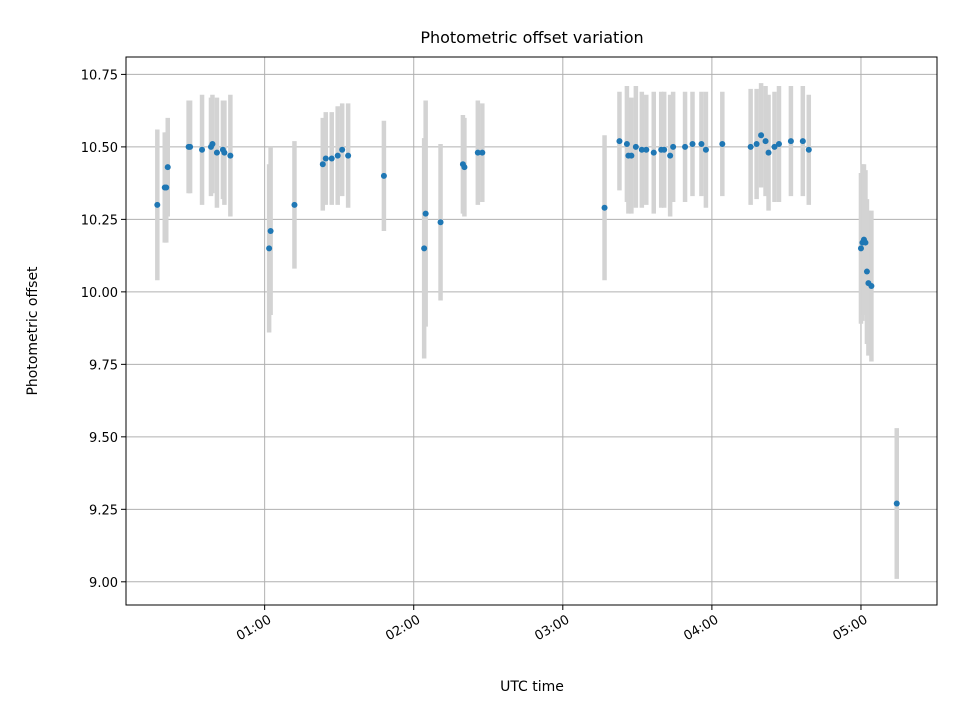 The height and width of the screenshot is (720, 960). Describe the element at coordinates (701, 628) in the screenshot. I see `x-tick-label: 04:00` at that location.